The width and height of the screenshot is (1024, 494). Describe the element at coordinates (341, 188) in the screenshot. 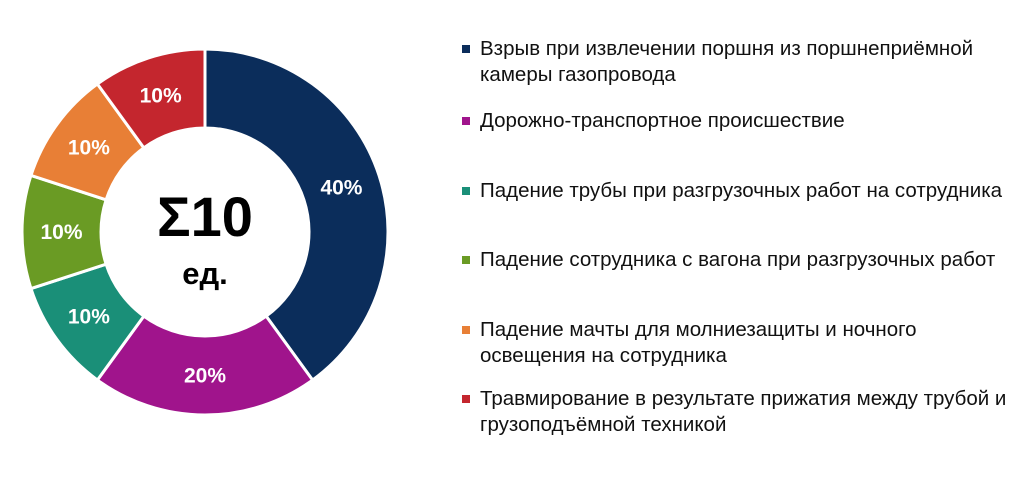

I see `slice-data-label: 40%` at that location.